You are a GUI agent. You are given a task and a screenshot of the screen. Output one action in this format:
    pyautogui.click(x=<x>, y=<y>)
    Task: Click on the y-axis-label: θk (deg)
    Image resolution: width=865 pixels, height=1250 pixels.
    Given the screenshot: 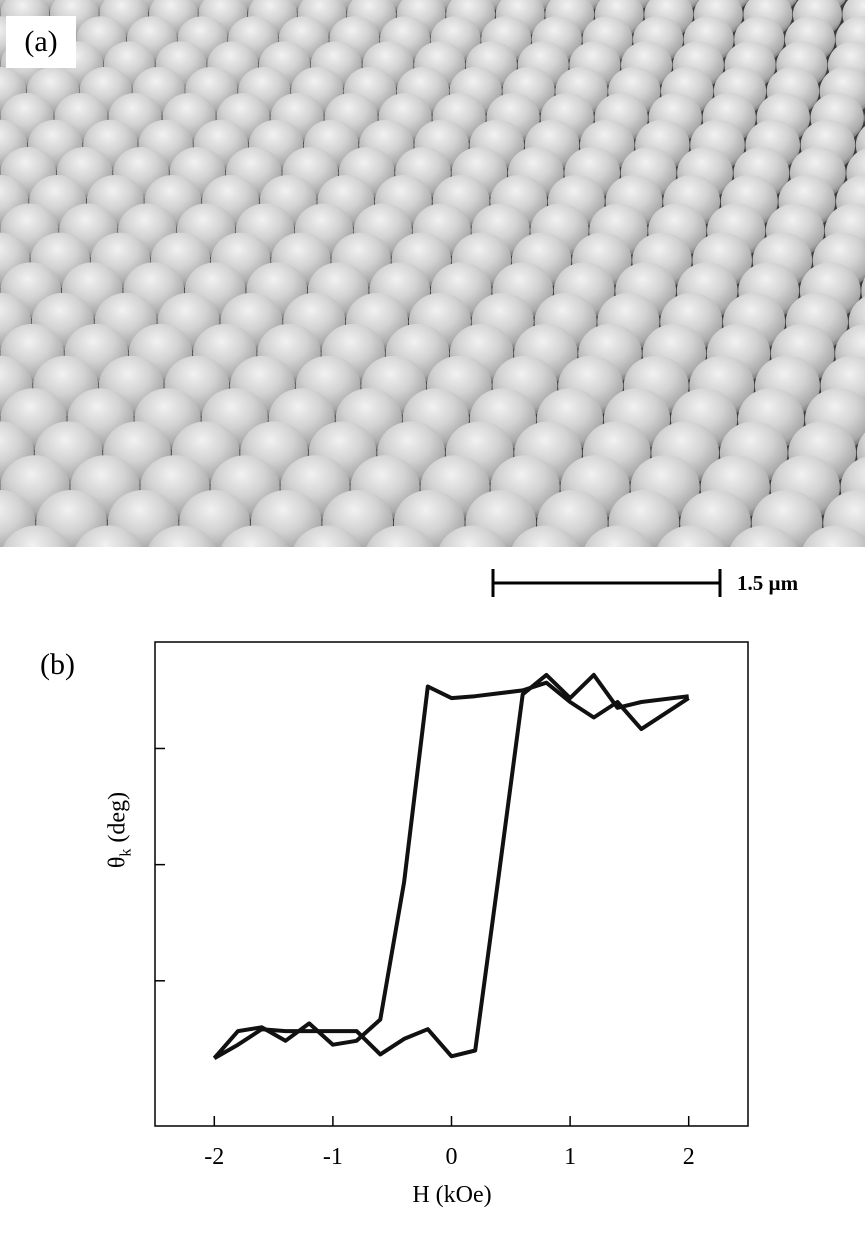 What is the action you would take?
    pyautogui.click(x=119, y=830)
    